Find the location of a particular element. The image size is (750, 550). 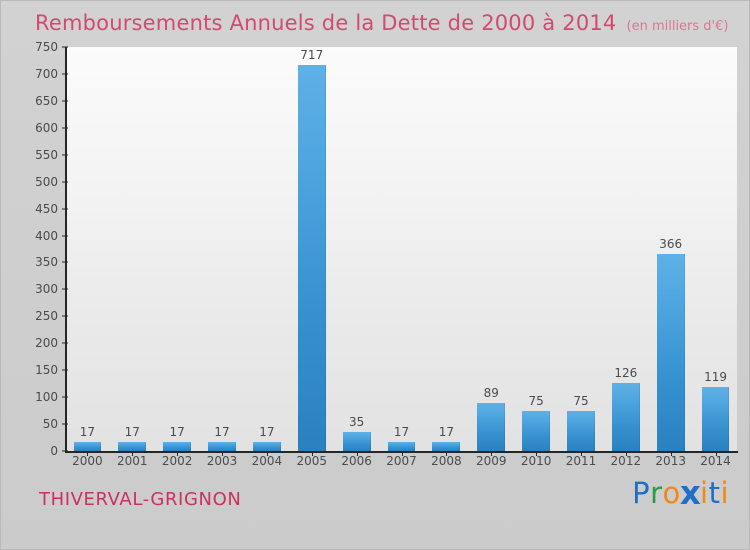

logo-letter-t: t is located at coordinates (714, 493).